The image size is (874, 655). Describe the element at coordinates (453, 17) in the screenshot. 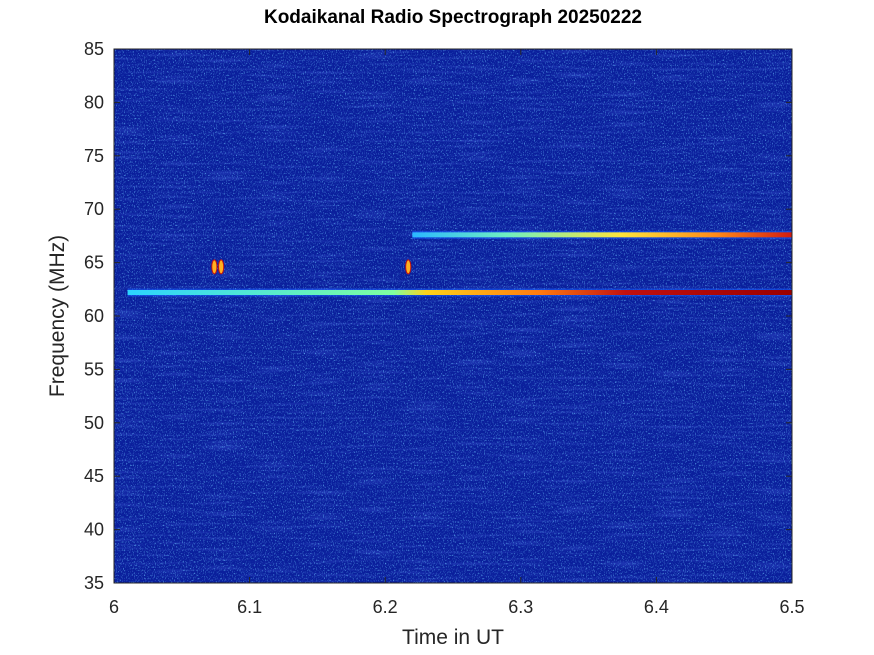

I see `chart-title: Kodaikanal Radio Spectrograph 20250222` at that location.